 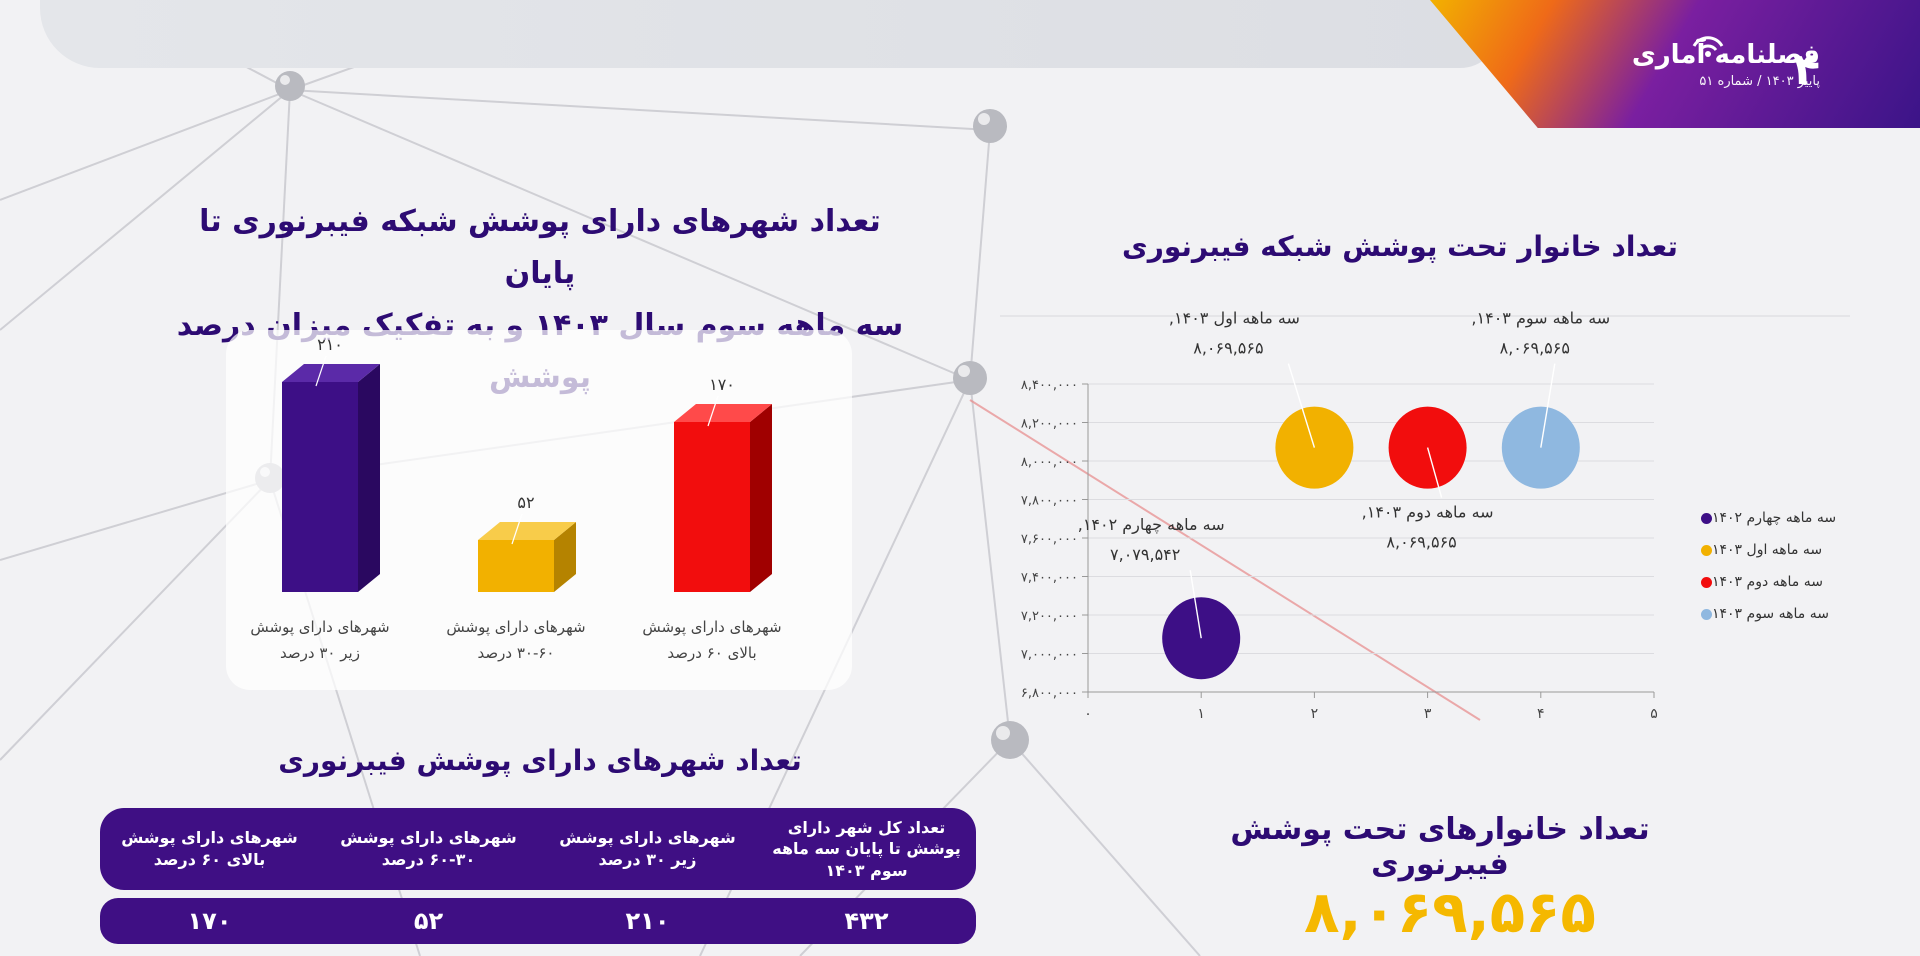 I want to click on header-brand-block: فصلنامه آماری پاییز ۱۴۰۳ / شماره ۵۱, so click(x=1670, y=64).